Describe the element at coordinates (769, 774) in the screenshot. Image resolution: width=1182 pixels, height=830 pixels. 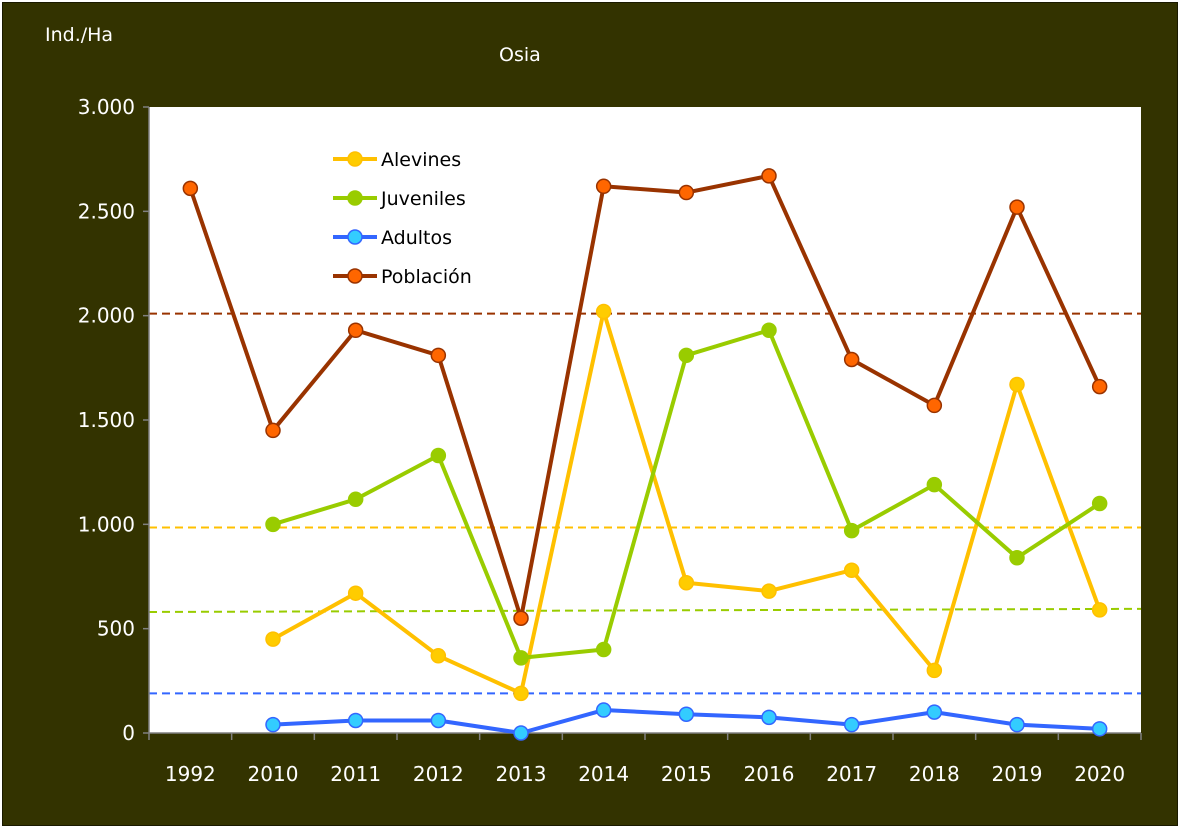
I see `x-tick-label: 2016` at that location.